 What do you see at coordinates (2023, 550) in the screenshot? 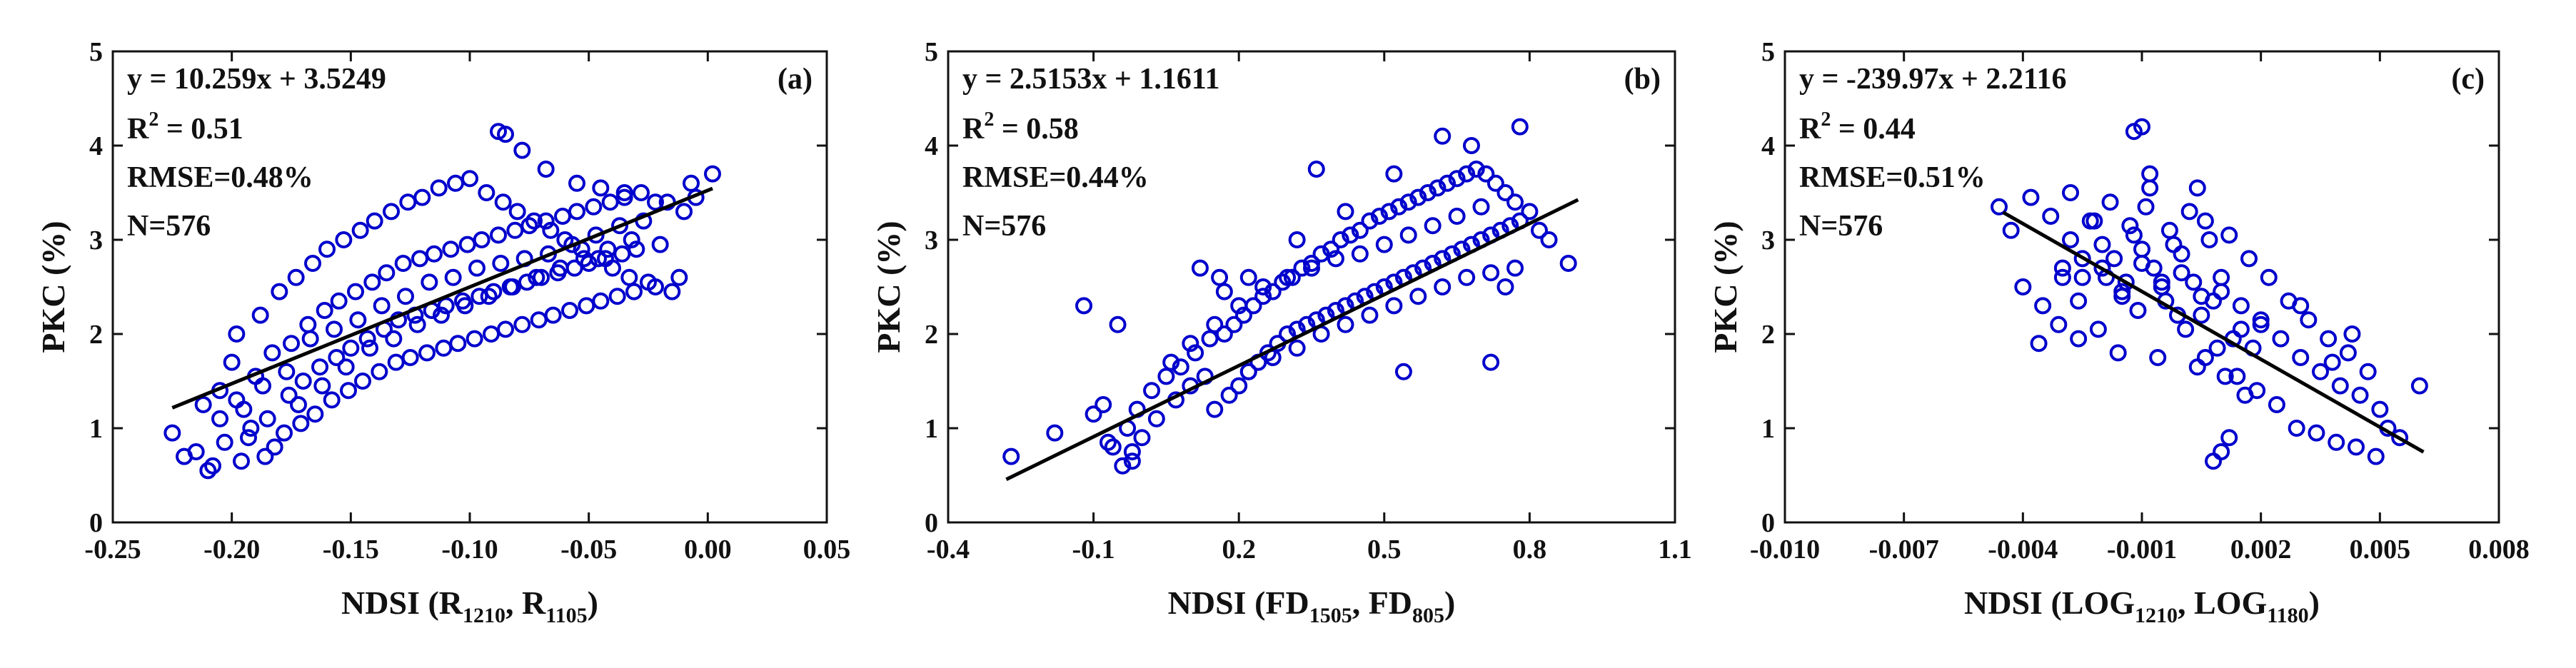
I see `x-tick-label: -0.004` at bounding box center [2023, 550].